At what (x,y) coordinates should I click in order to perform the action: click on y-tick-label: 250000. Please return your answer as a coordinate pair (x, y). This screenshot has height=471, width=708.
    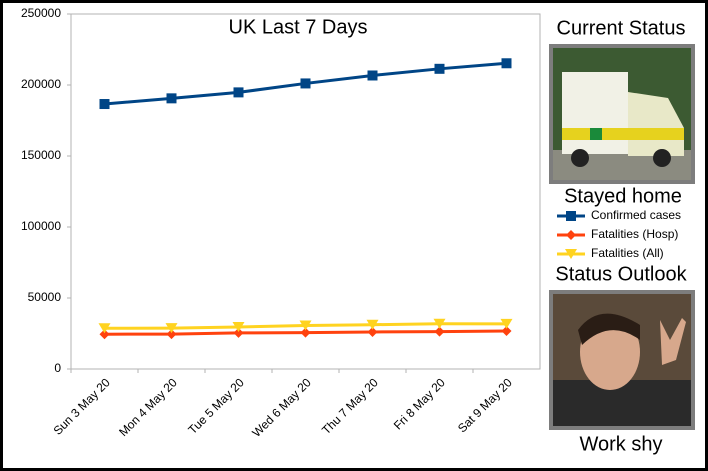
    Looking at the image, I should click on (41, 13).